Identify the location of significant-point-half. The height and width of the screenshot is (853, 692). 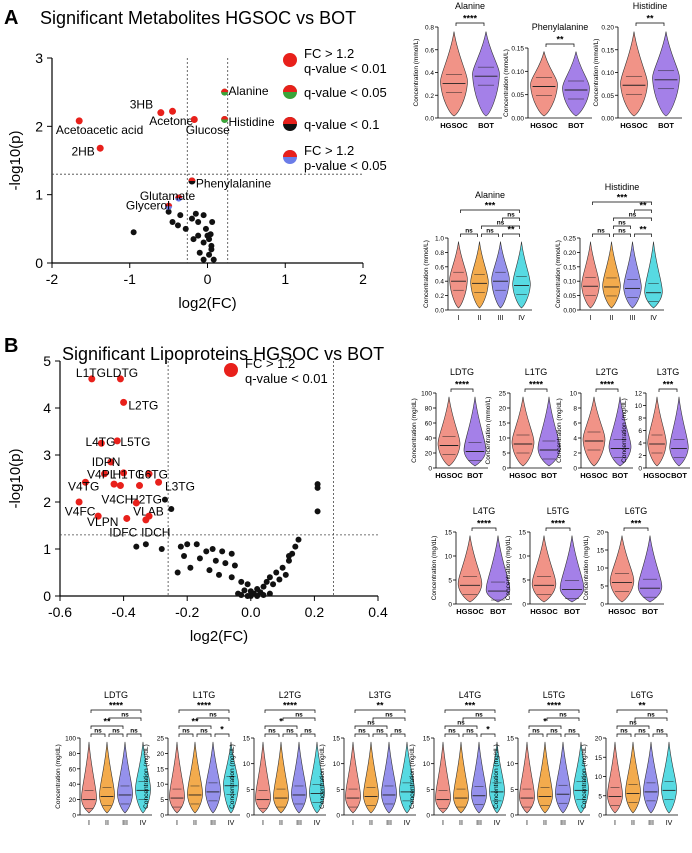
(179, 196).